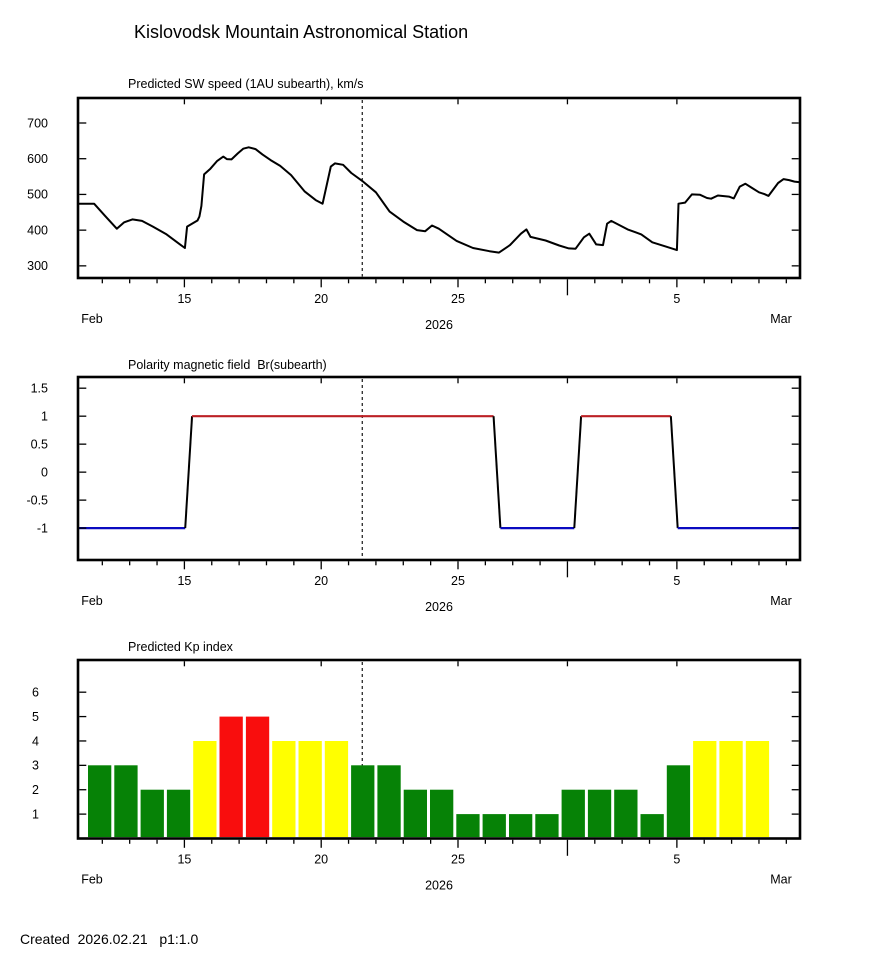 The image size is (870, 965). What do you see at coordinates (39, 388) in the screenshot?
I see `y-tick-label: 1.5` at bounding box center [39, 388].